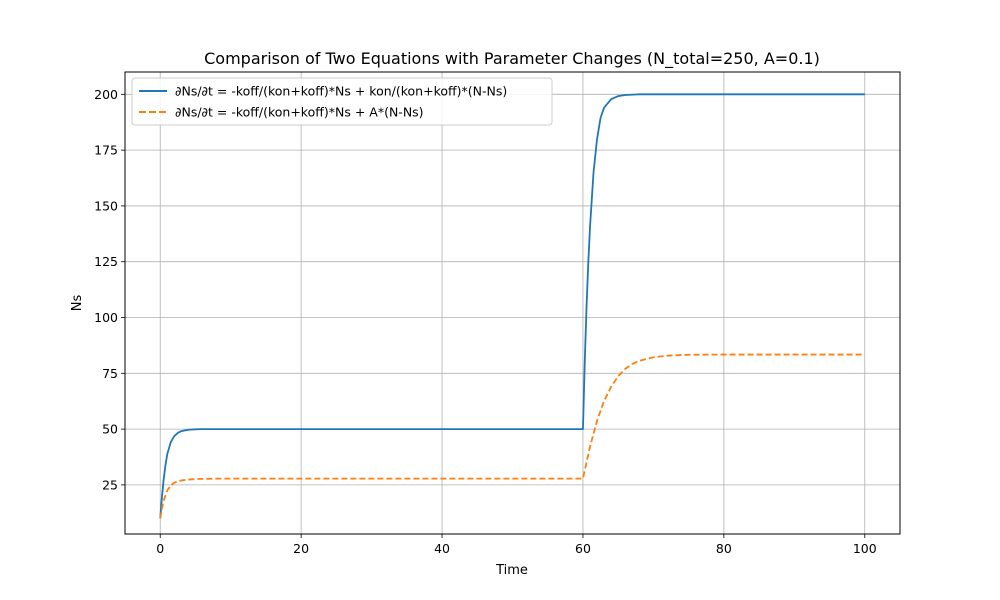  I want to click on x-tick-label: 40, so click(442, 548).